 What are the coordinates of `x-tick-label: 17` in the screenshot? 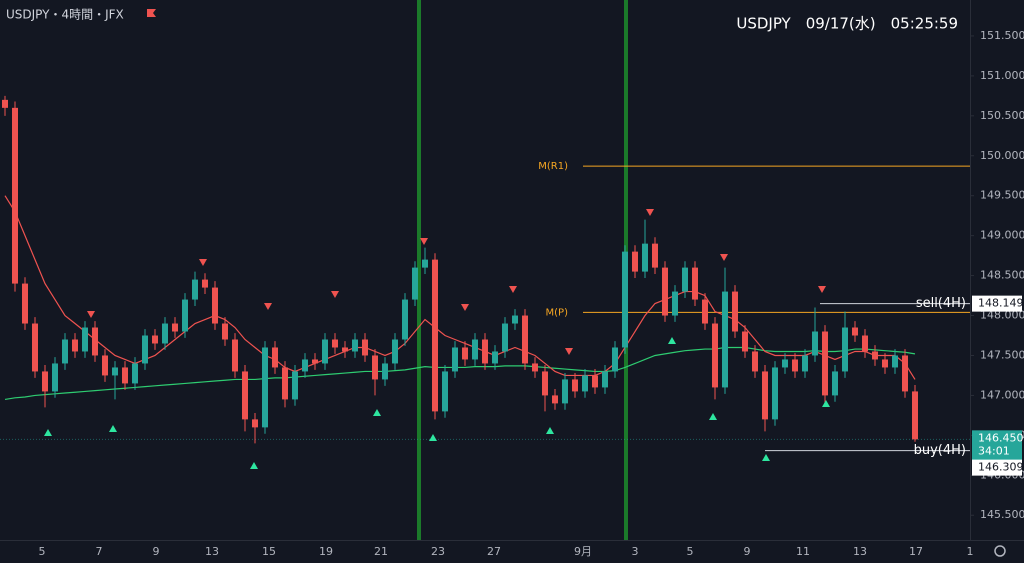 It's located at (916, 551).